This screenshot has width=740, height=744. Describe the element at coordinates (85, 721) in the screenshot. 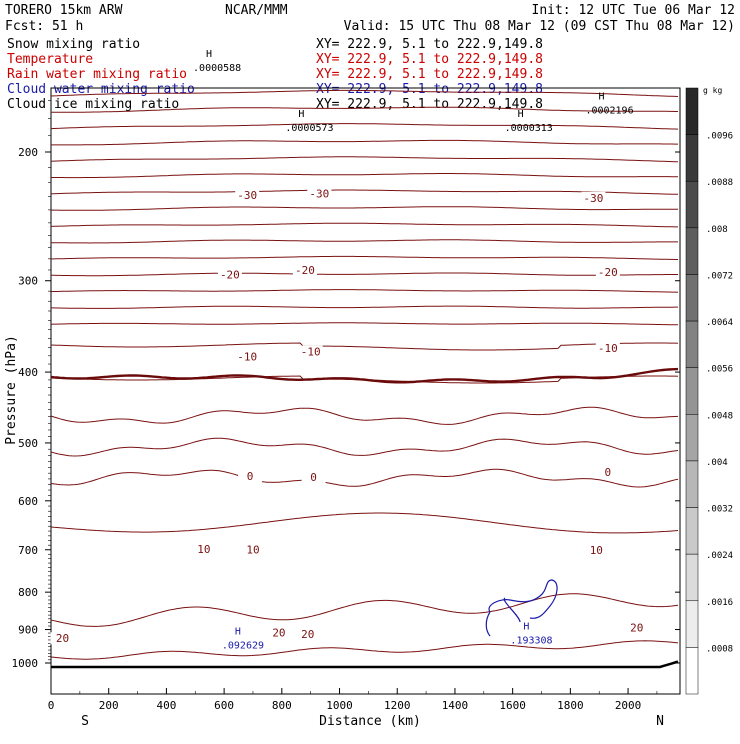

I see `south-label: S` at that location.